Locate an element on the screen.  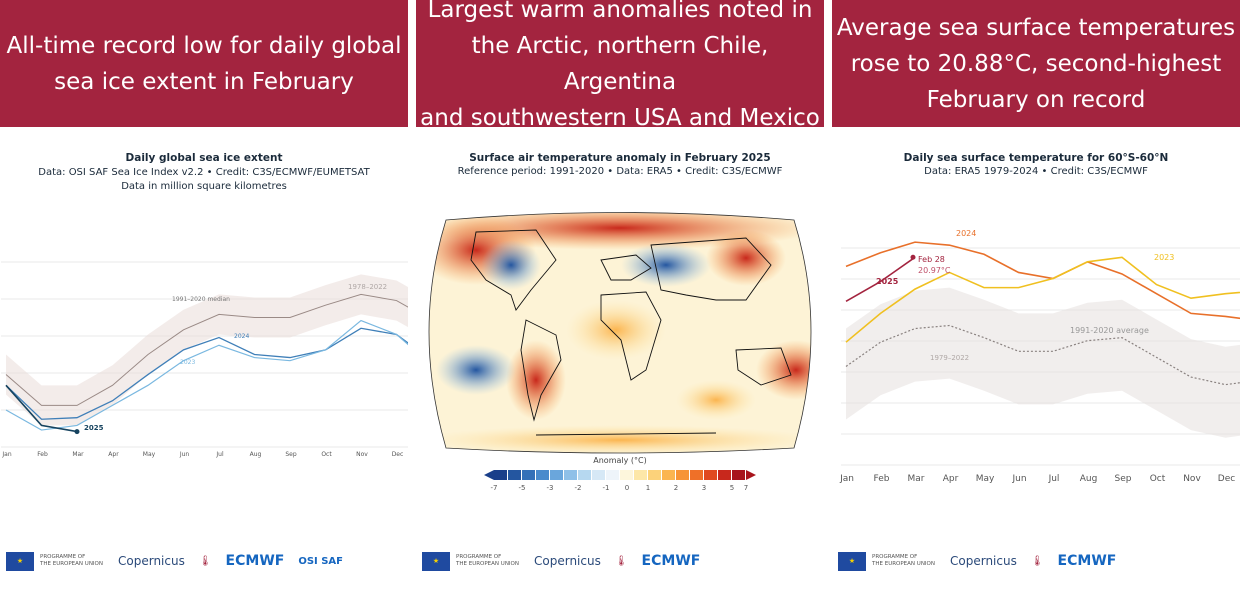
annotation-date: Feb 28 is located at coordinates (931, 259).